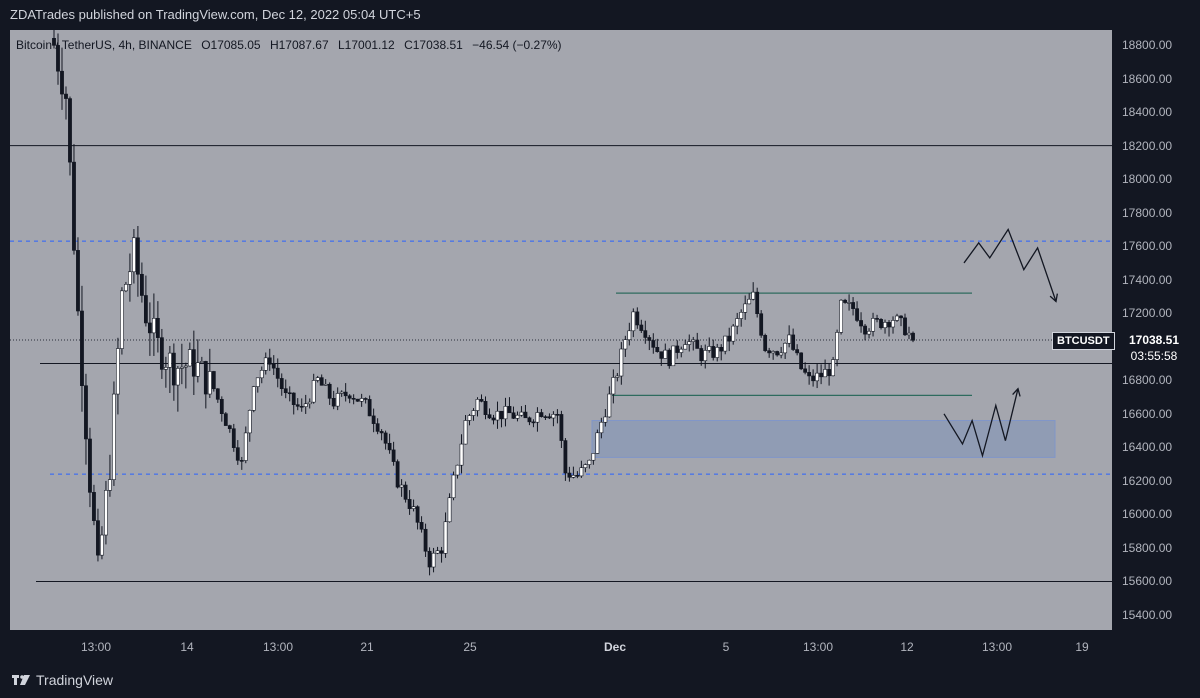 Image resolution: width=1200 pixels, height=698 pixels. I want to click on footer-bar: TradingView, so click(600, 680).